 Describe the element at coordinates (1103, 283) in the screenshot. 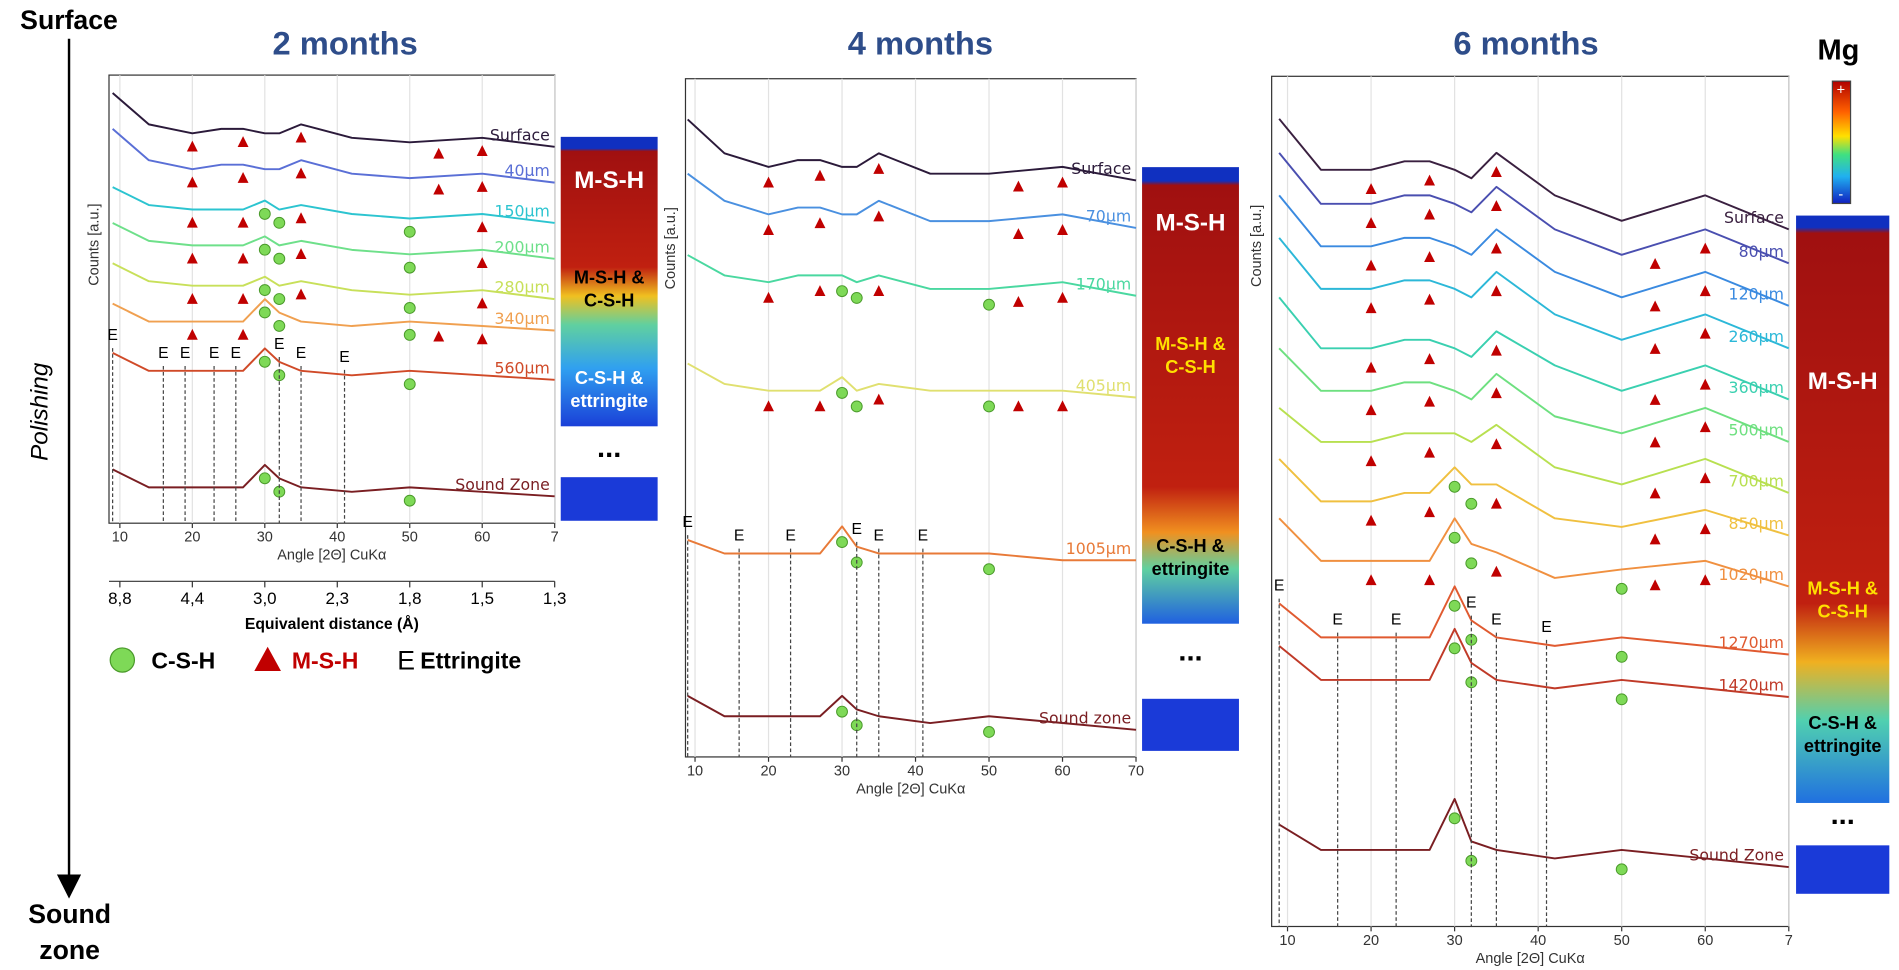

I see `series-label: 170µm` at that location.